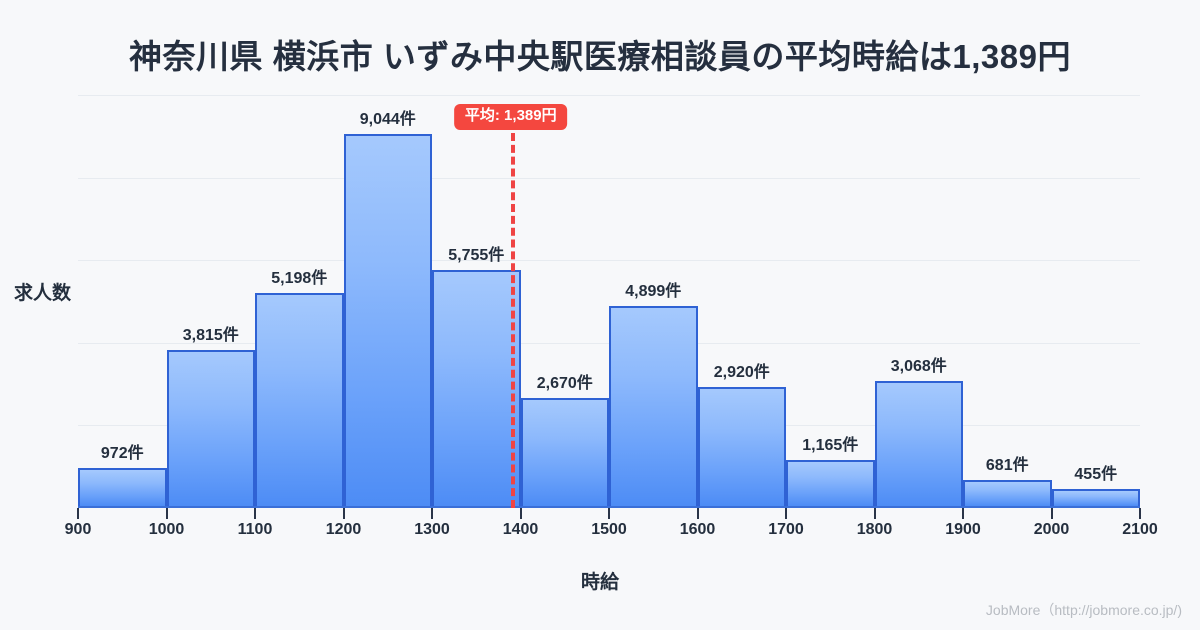 The width and height of the screenshot is (1200, 630). I want to click on bar-group: 2,670件, so click(564, 301).